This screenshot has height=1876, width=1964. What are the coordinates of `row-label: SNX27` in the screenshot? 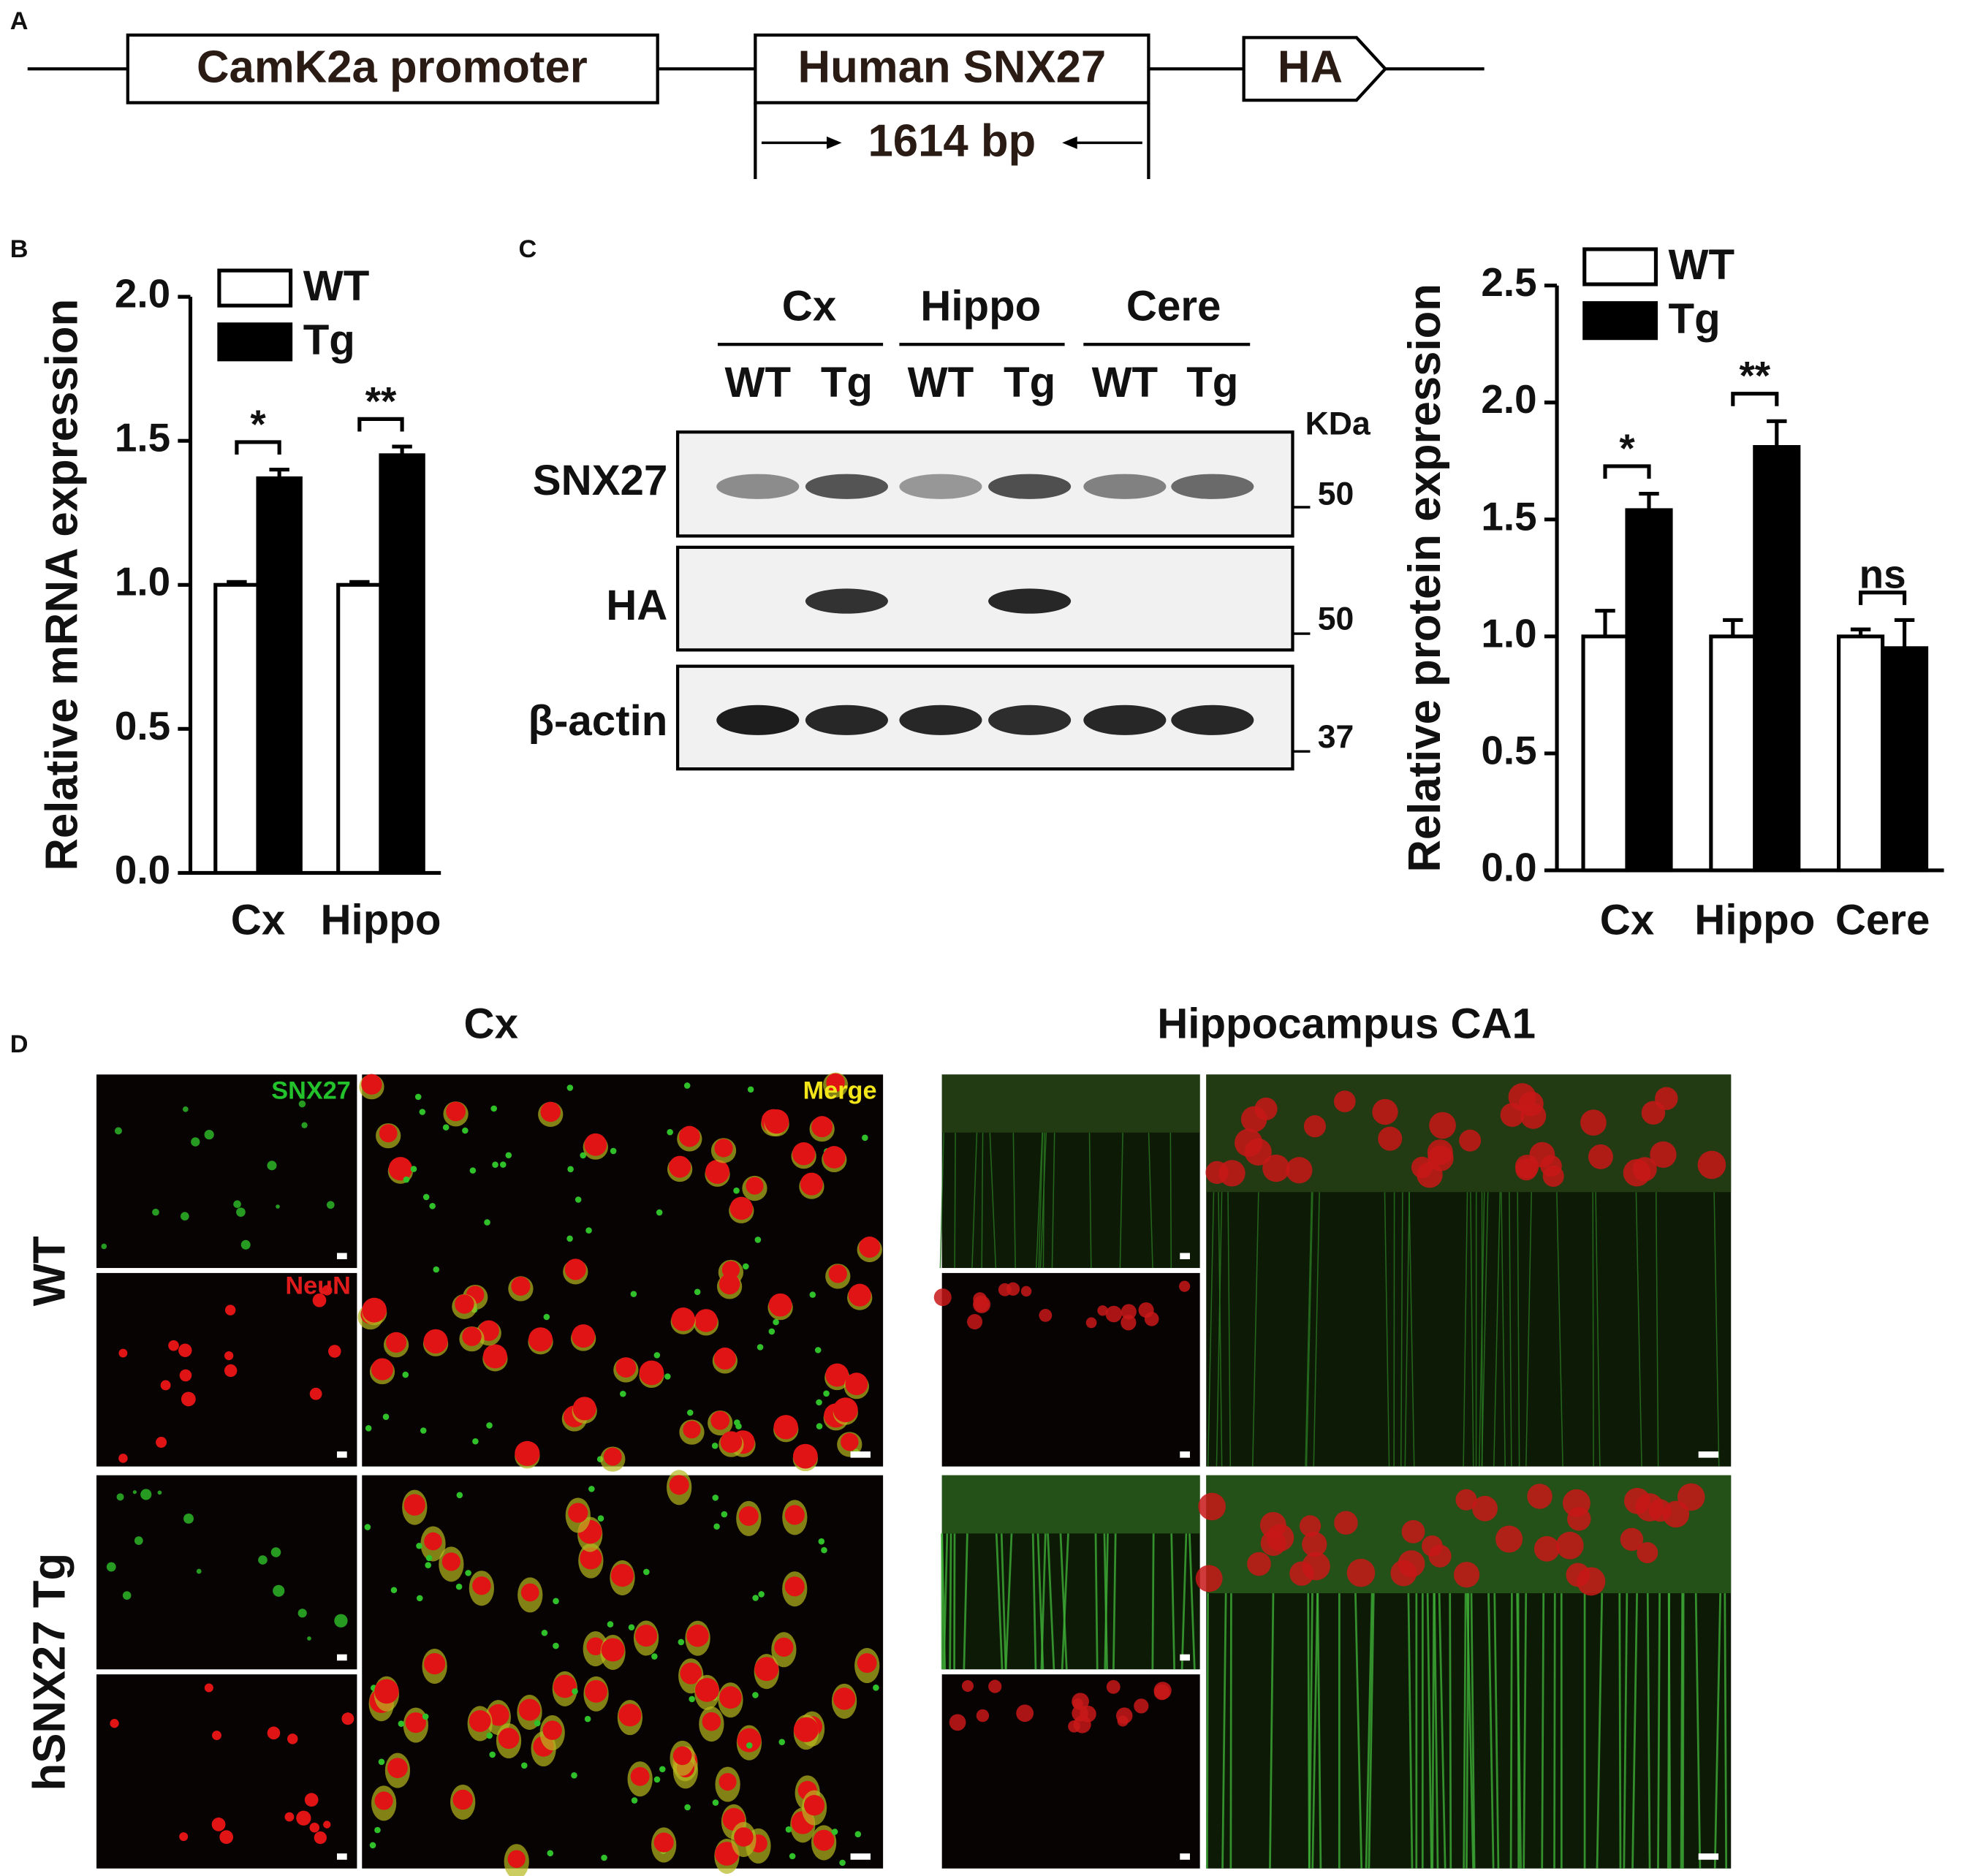 It's located at (600, 481).